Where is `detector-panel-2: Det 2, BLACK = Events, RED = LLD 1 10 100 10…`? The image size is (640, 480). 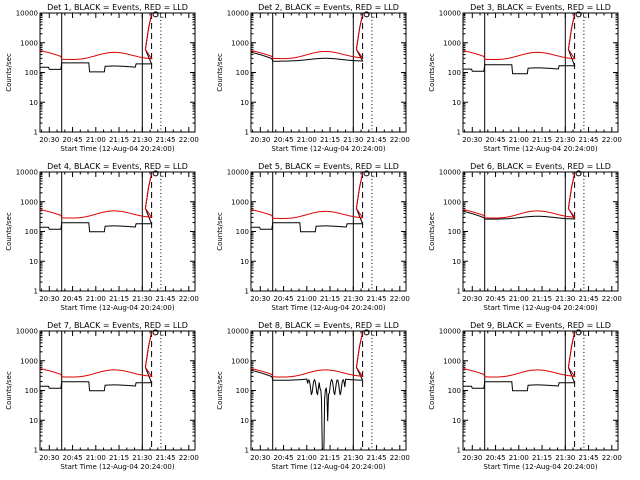
detector-panel-2: Det 2, BLACK = Events, RED = LLD 1 10 100 10… is located at coordinates (313, 78).